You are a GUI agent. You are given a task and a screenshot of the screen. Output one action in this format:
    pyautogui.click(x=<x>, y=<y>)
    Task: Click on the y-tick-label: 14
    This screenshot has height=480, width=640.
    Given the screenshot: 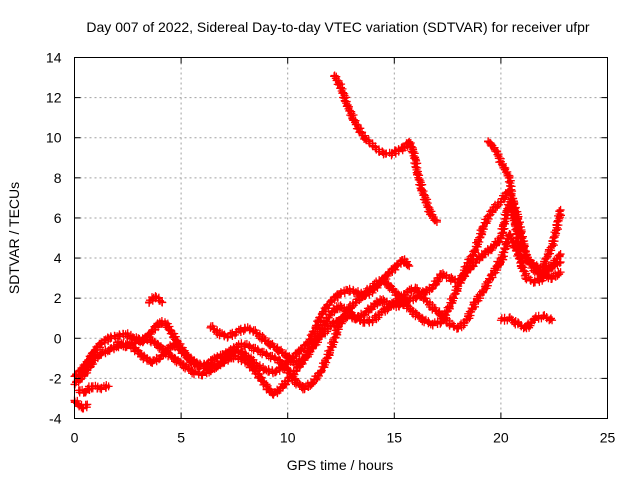 What is the action you would take?
    pyautogui.click(x=54, y=58)
    